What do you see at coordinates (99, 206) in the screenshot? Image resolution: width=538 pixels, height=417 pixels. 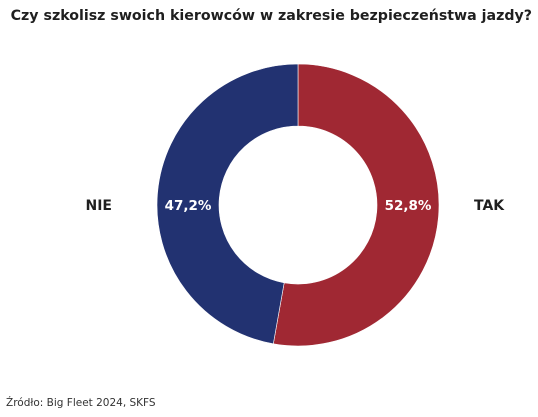 I see `category-label-nie: NIE` at bounding box center [99, 206].